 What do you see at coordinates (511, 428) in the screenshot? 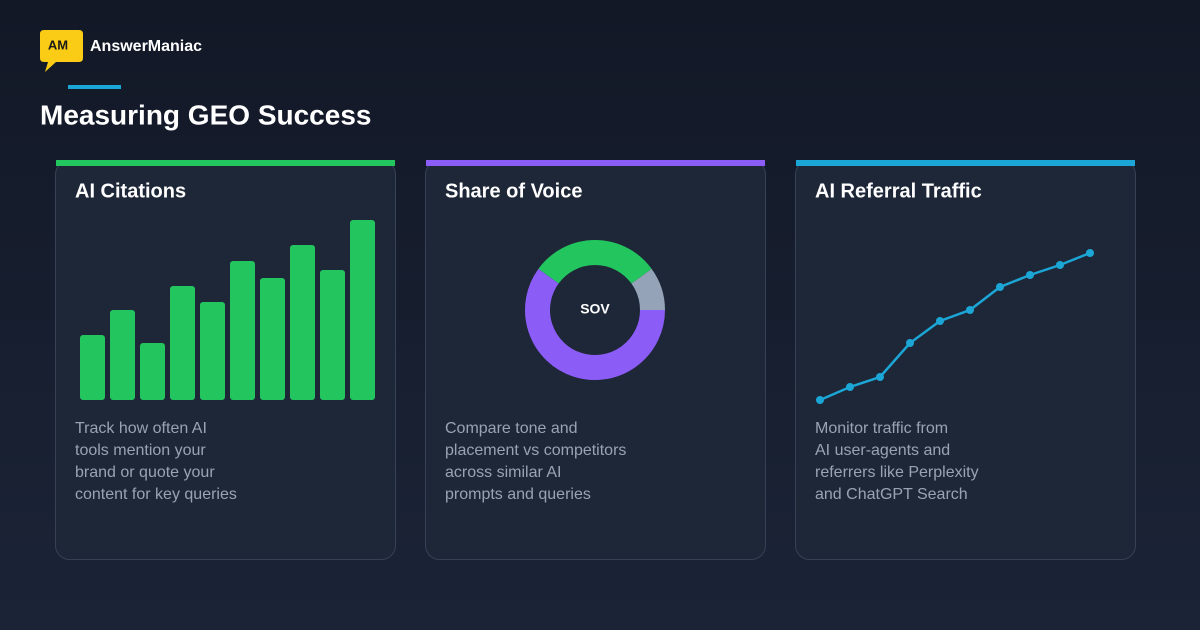
I see `card-description: Compare tone and` at bounding box center [511, 428].